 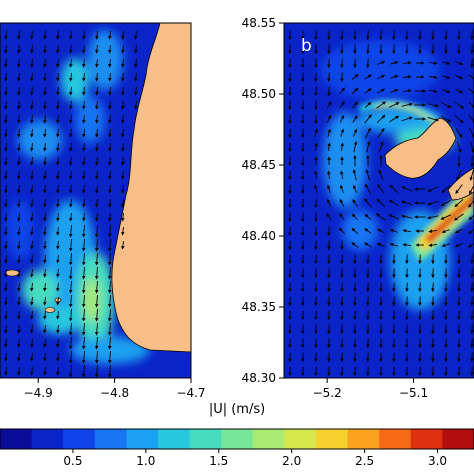 What do you see at coordinates (38, 393) in the screenshot?
I see `x-tick-label: −4.9` at bounding box center [38, 393].